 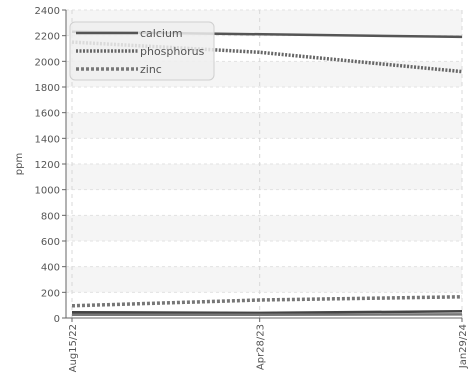 What do you see at coordinates (151, 69) in the screenshot?
I see `legend-label-zinc: zinc` at bounding box center [151, 69].